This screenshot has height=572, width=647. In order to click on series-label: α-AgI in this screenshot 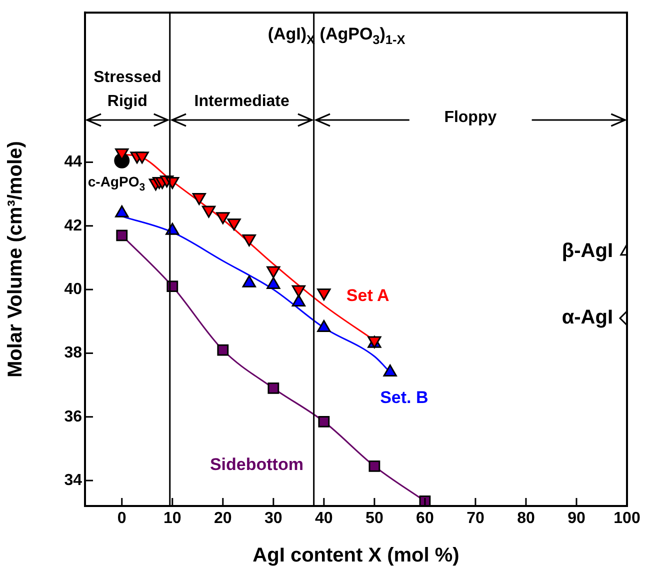, I will do `click(587, 317)`.